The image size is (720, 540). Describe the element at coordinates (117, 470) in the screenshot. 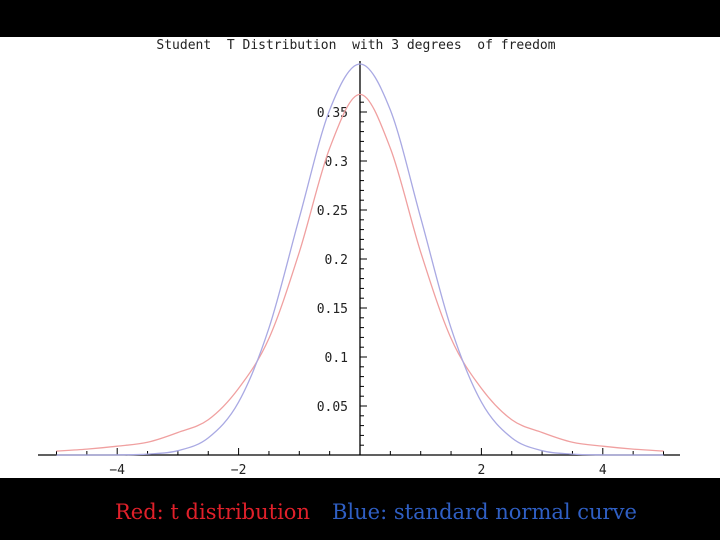

I see `x-tick-label: −4` at that location.